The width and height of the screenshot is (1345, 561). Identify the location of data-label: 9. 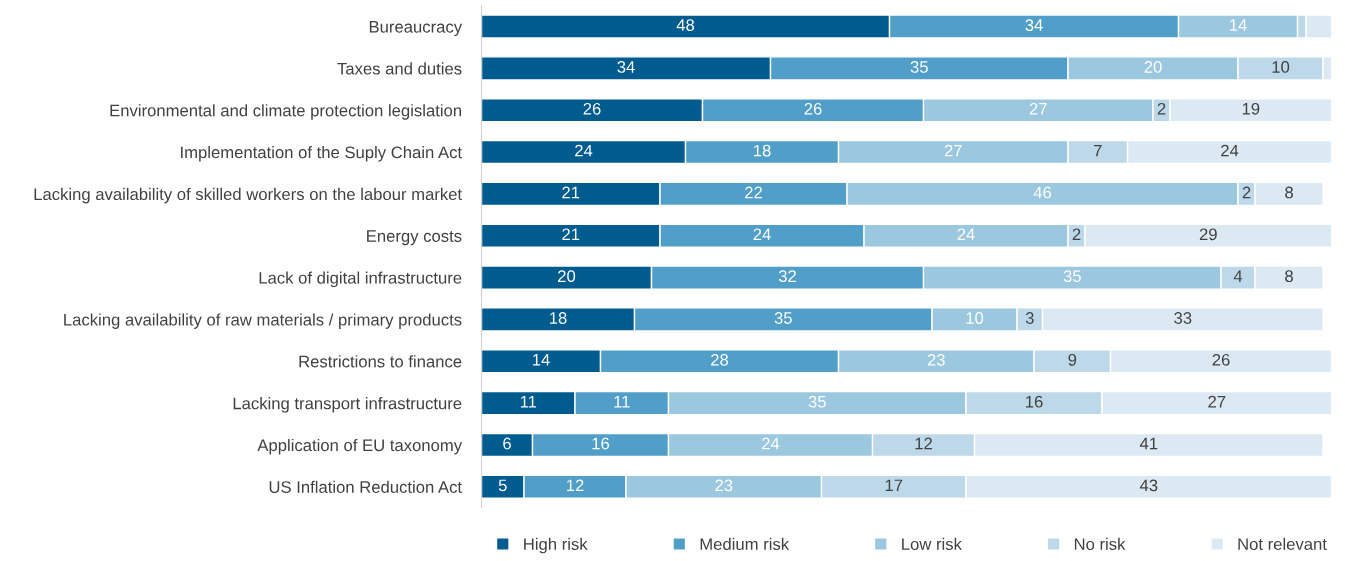
(1072, 359).